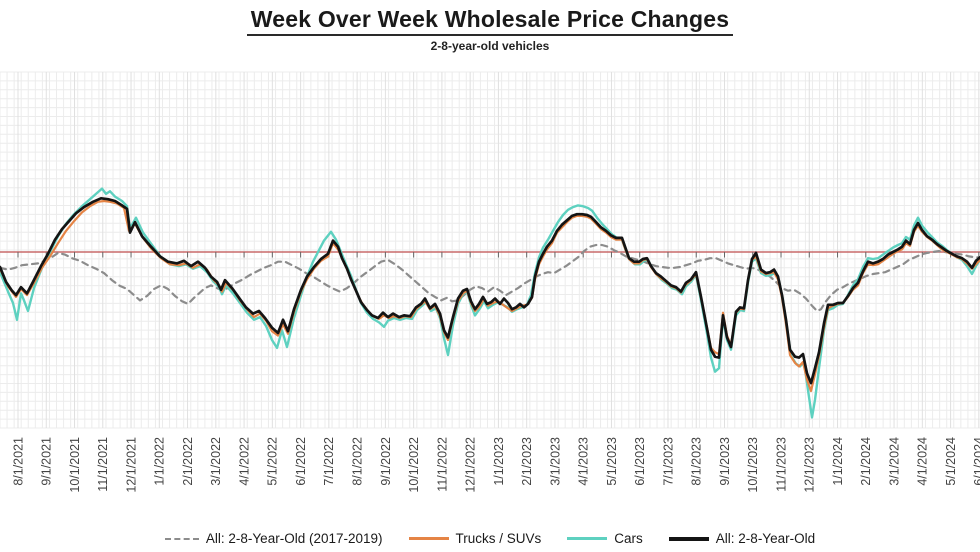 This screenshot has height=552, width=980. What do you see at coordinates (612, 461) in the screenshot?
I see `x-axis-label: 5/1/2023` at bounding box center [612, 461].